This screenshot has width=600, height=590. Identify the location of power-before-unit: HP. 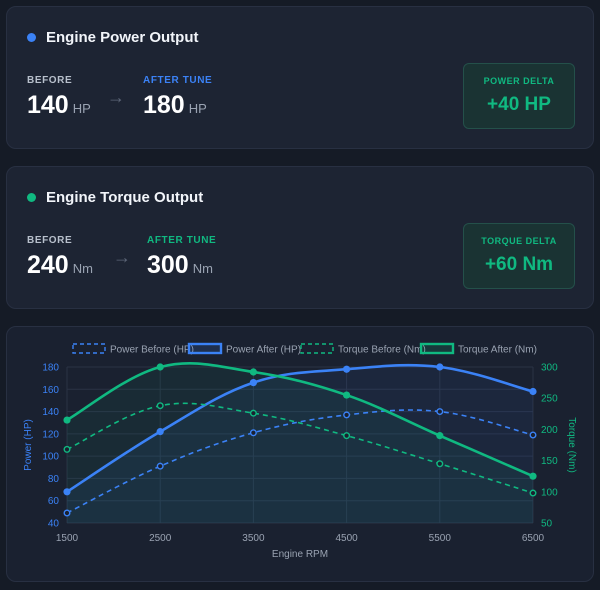
(81, 108).